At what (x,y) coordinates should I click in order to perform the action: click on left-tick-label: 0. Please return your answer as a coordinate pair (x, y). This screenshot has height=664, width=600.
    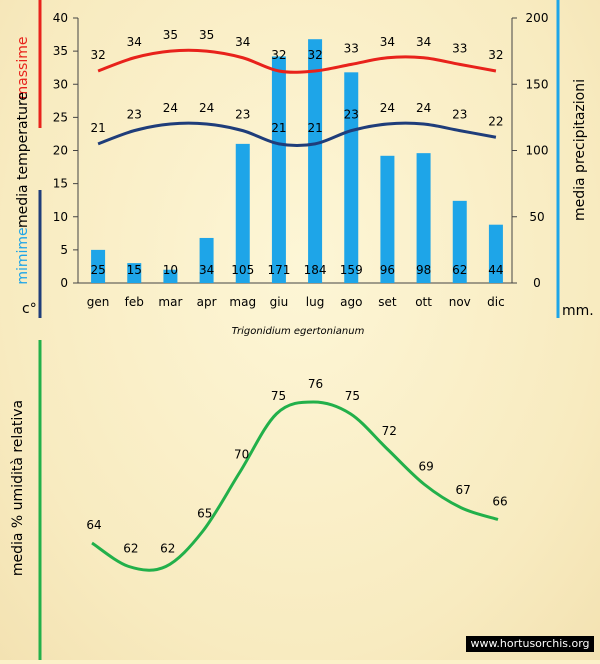
    Looking at the image, I should click on (64, 283).